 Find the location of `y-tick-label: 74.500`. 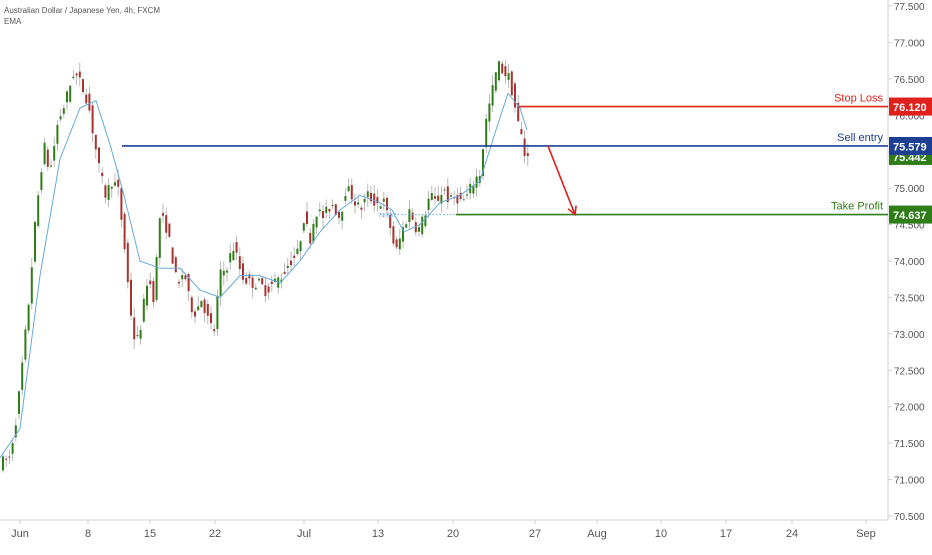

y-tick-label: 74.500 is located at coordinates (909, 226).